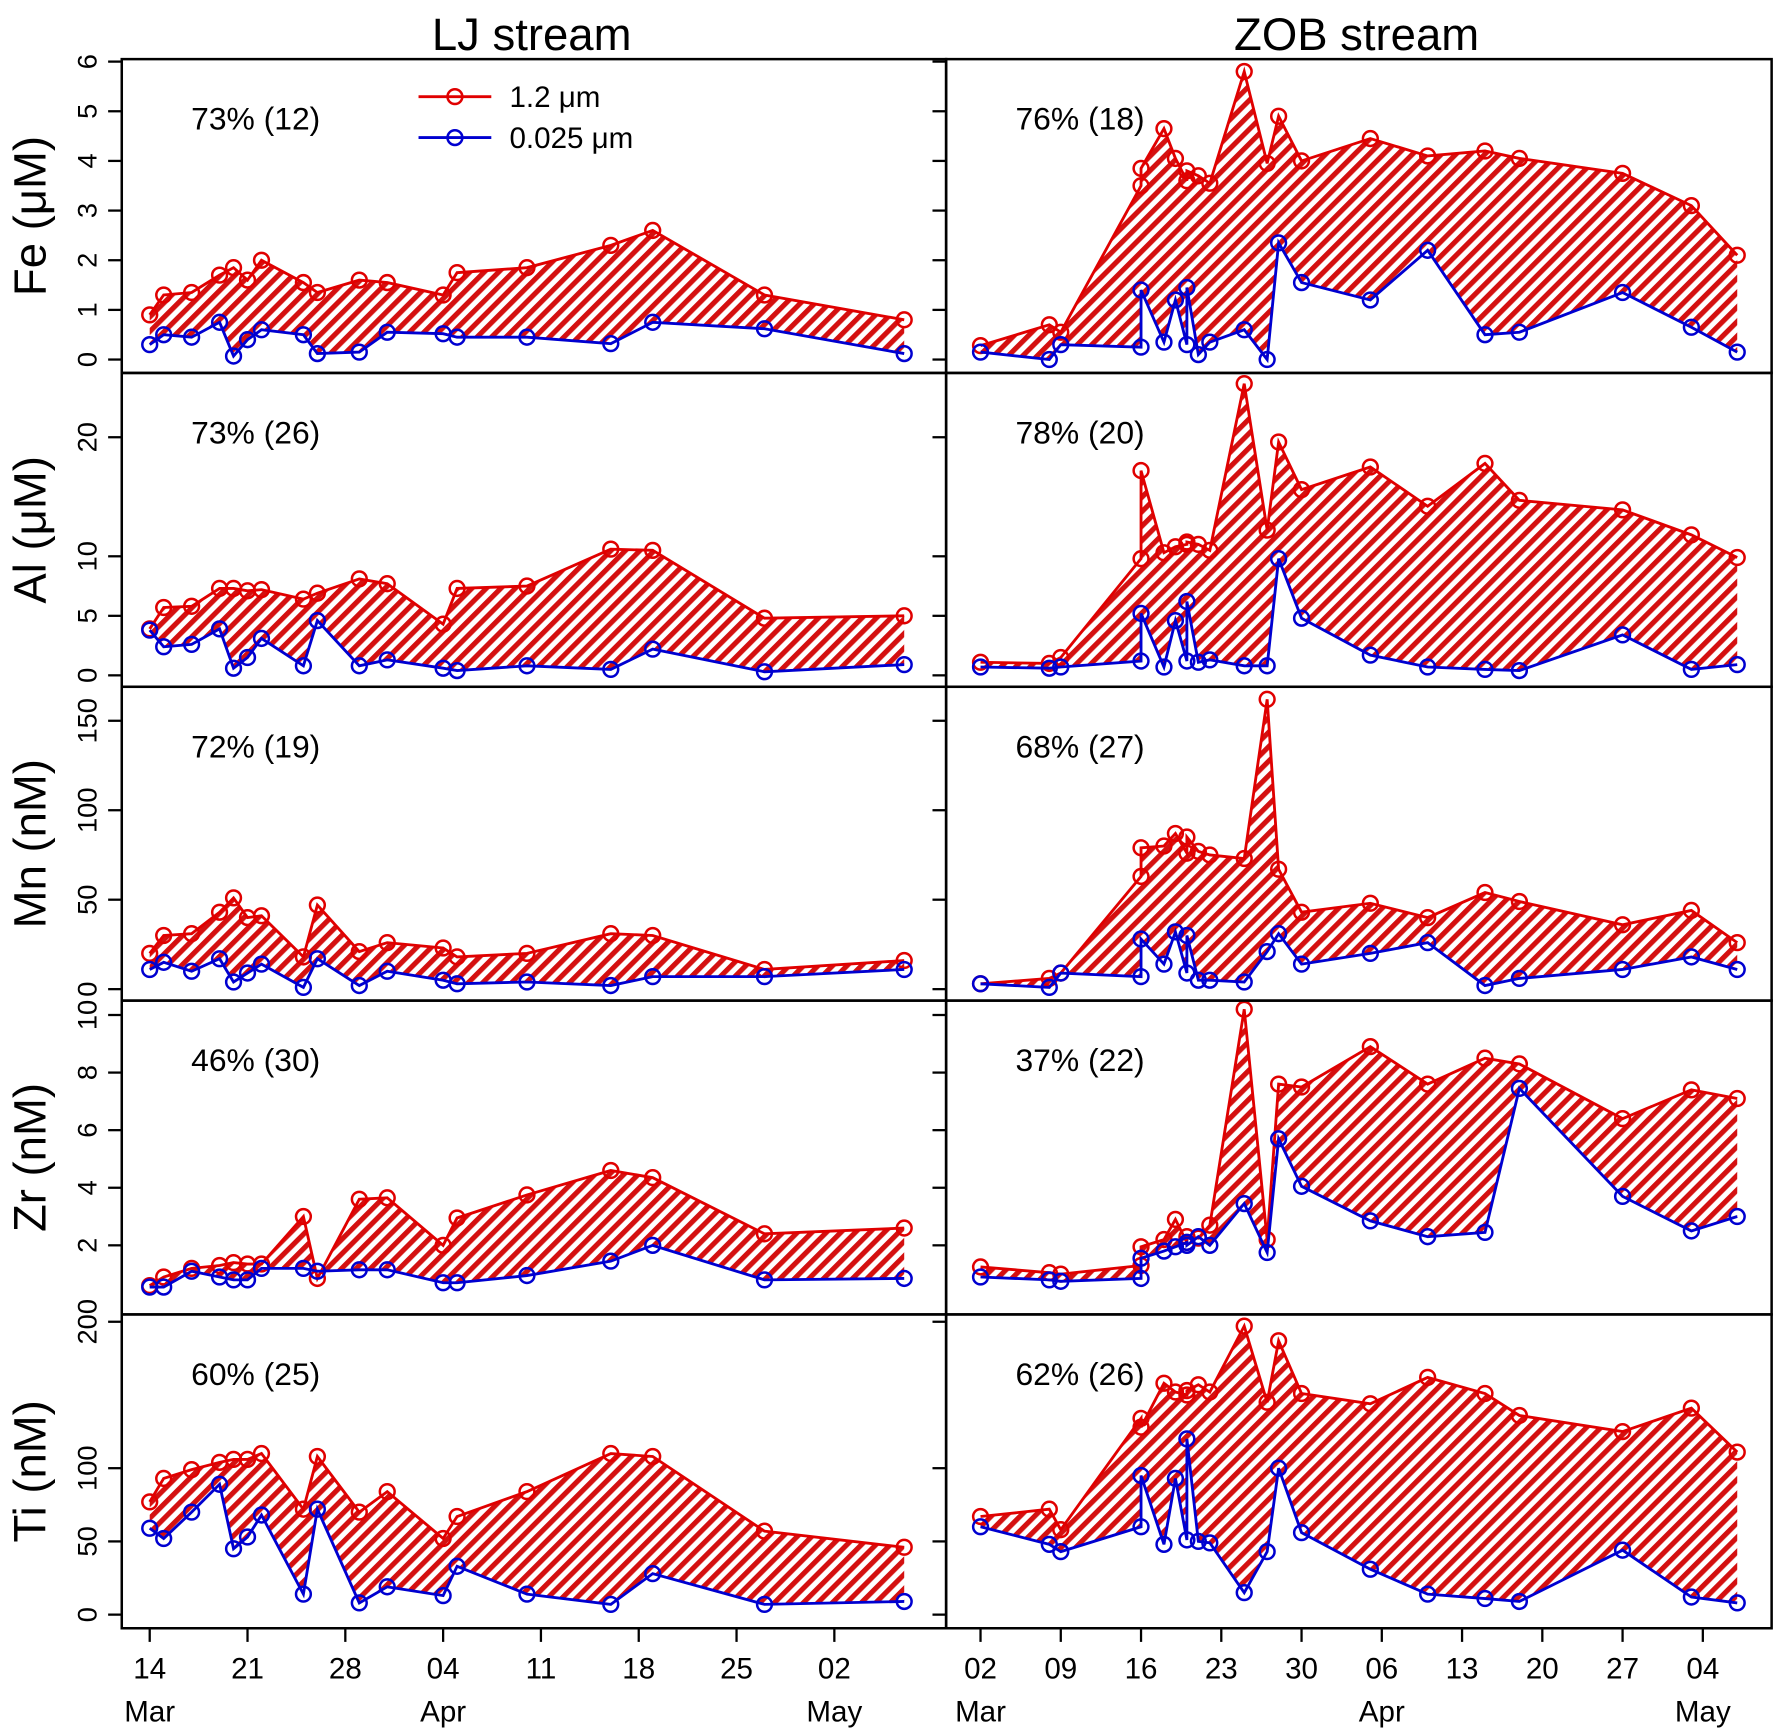  Describe the element at coordinates (1359, 524) in the screenshot. I see `series-line` at that location.